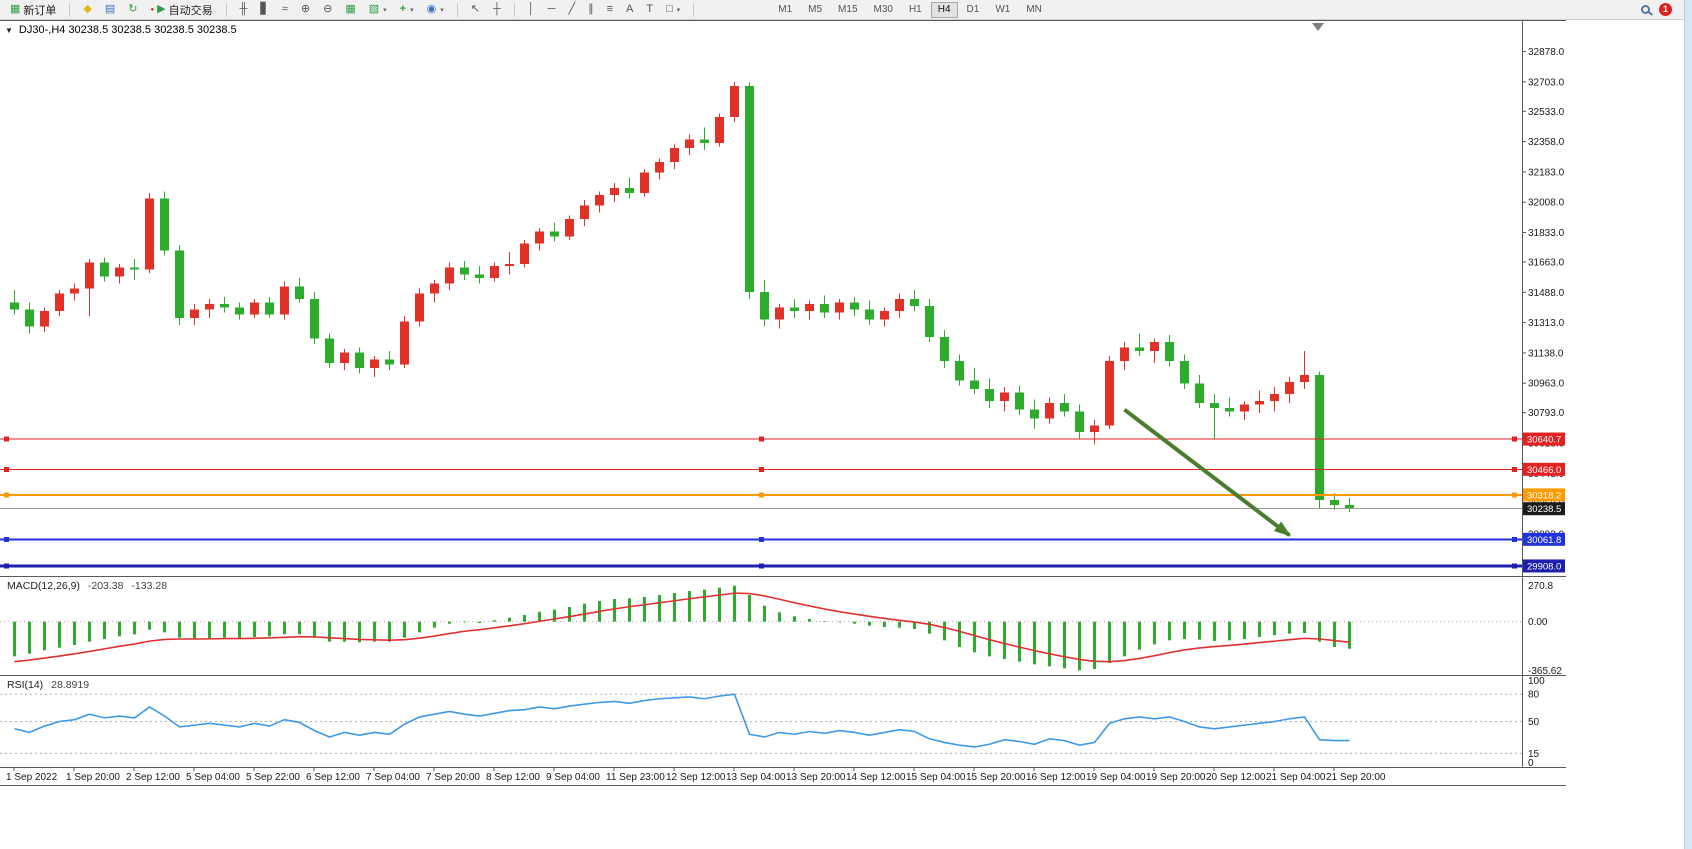 The width and height of the screenshot is (1692, 849). I want to click on svg-text: 6 Sep 12:00, so click(333, 777).